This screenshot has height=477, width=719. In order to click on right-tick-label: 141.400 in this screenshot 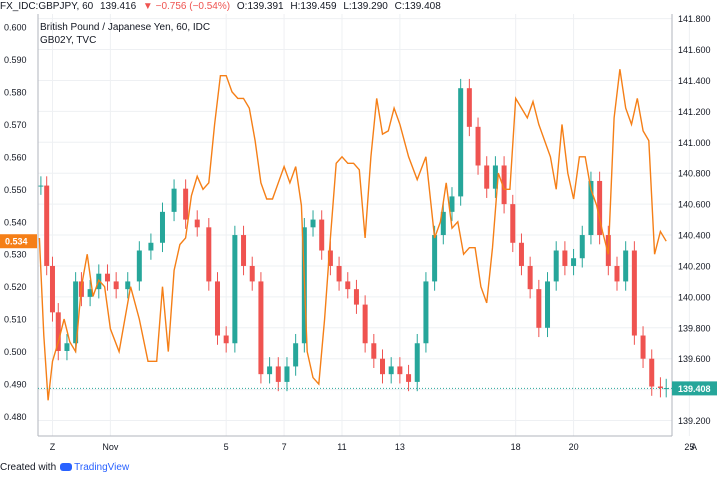, I will do `click(694, 81)`.